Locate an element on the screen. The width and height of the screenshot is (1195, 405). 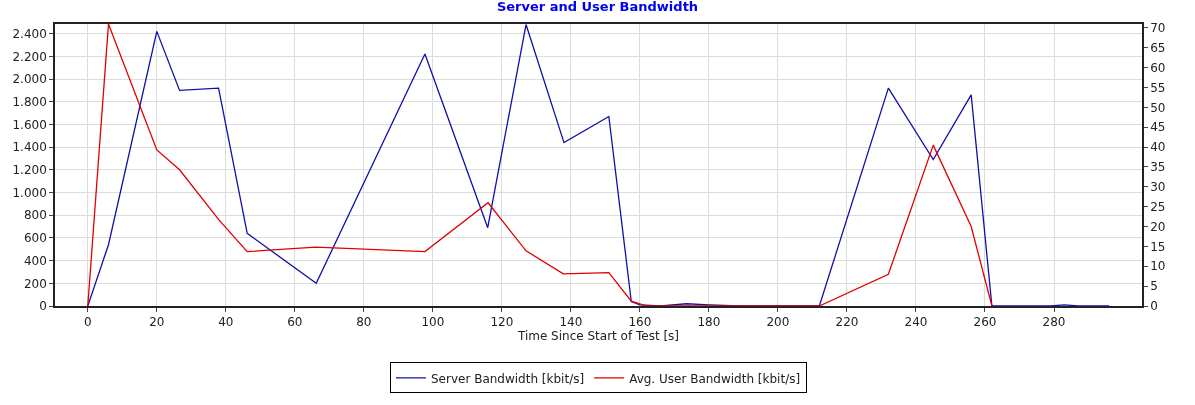
y-tick-label: 200 is located at coordinates (35, 283).